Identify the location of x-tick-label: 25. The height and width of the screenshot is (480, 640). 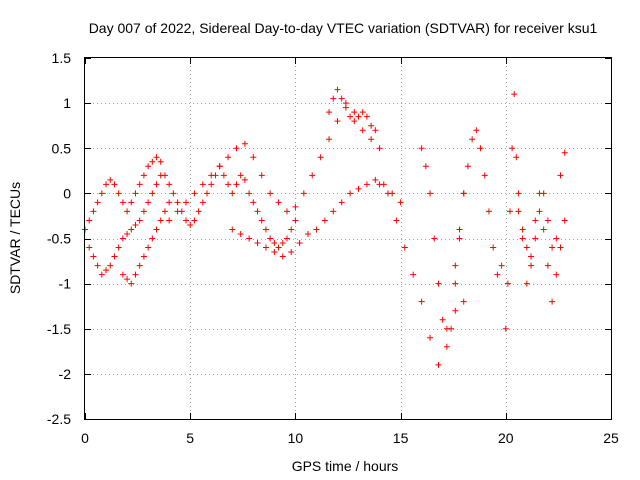
(611, 438).